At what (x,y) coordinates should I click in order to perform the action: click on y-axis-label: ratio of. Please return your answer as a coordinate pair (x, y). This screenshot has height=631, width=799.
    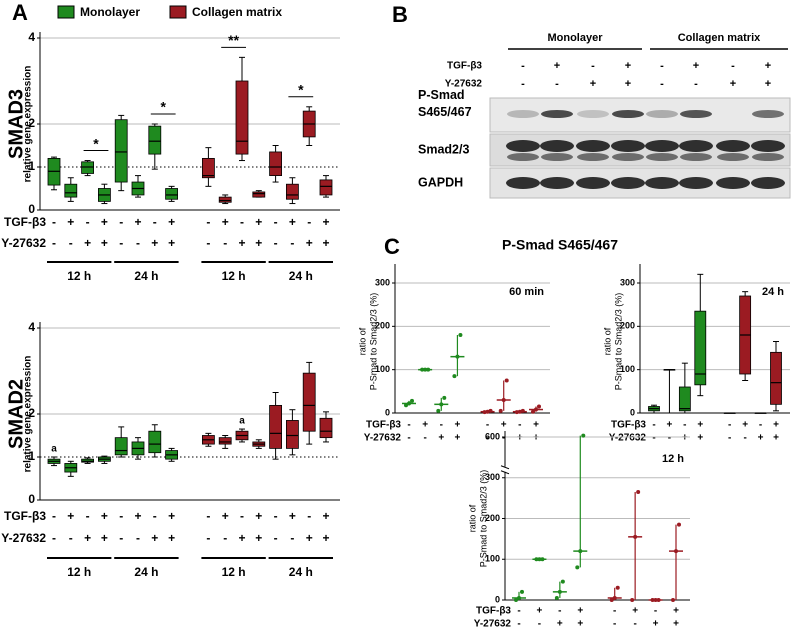
    Looking at the image, I should click on (362, 341).